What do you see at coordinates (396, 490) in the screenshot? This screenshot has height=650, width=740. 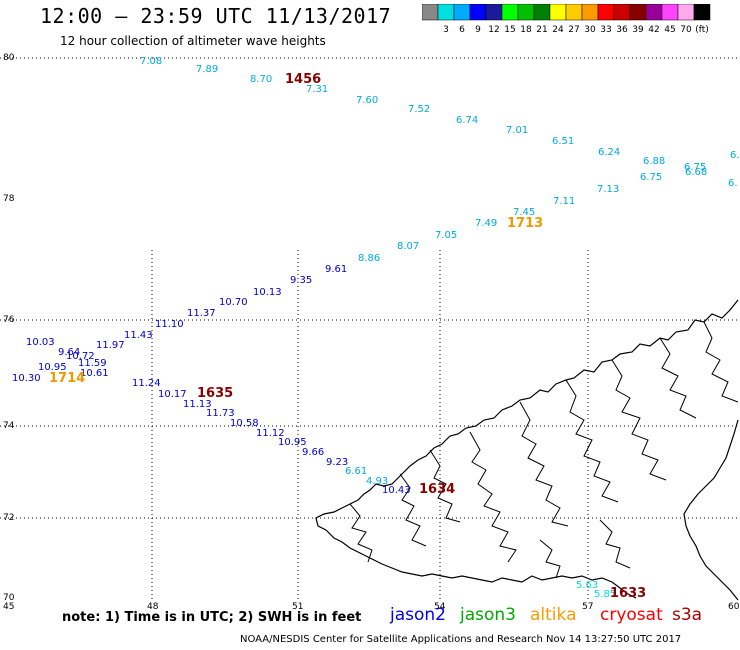 I see `swh-value-label: 10.43` at bounding box center [396, 490].